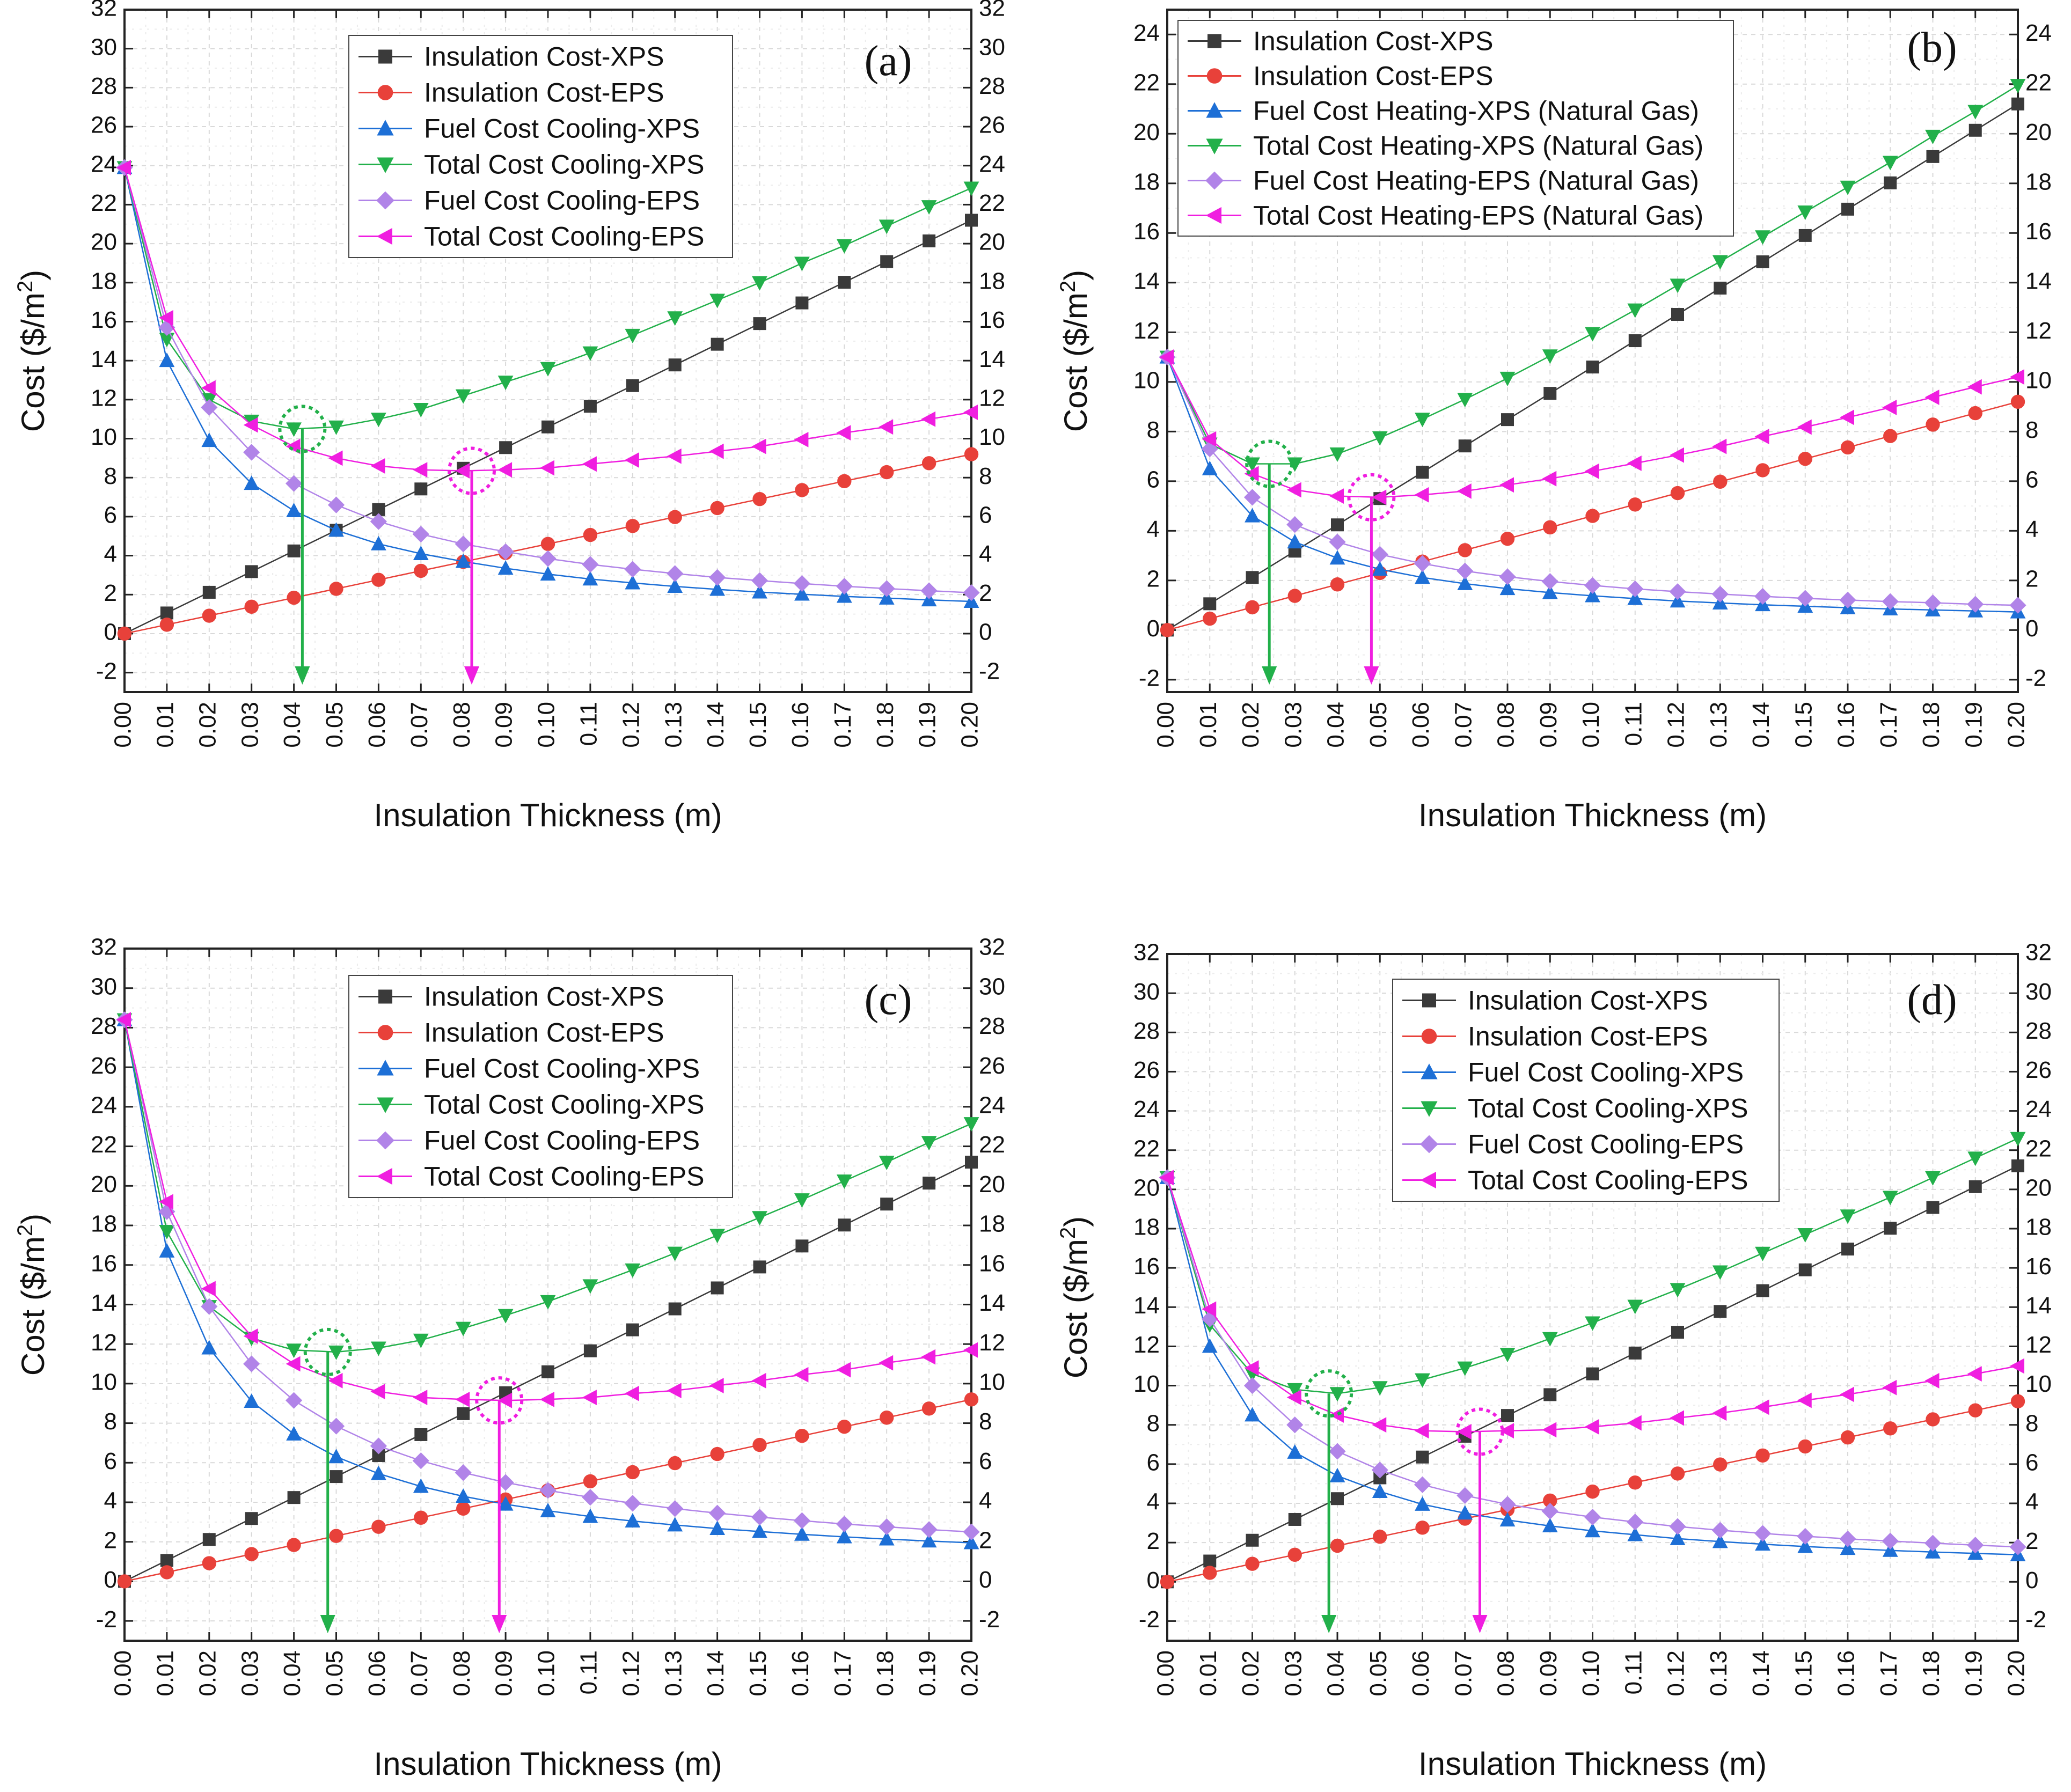  I want to click on y-tick-label-right: 32, so click(2038, 952).